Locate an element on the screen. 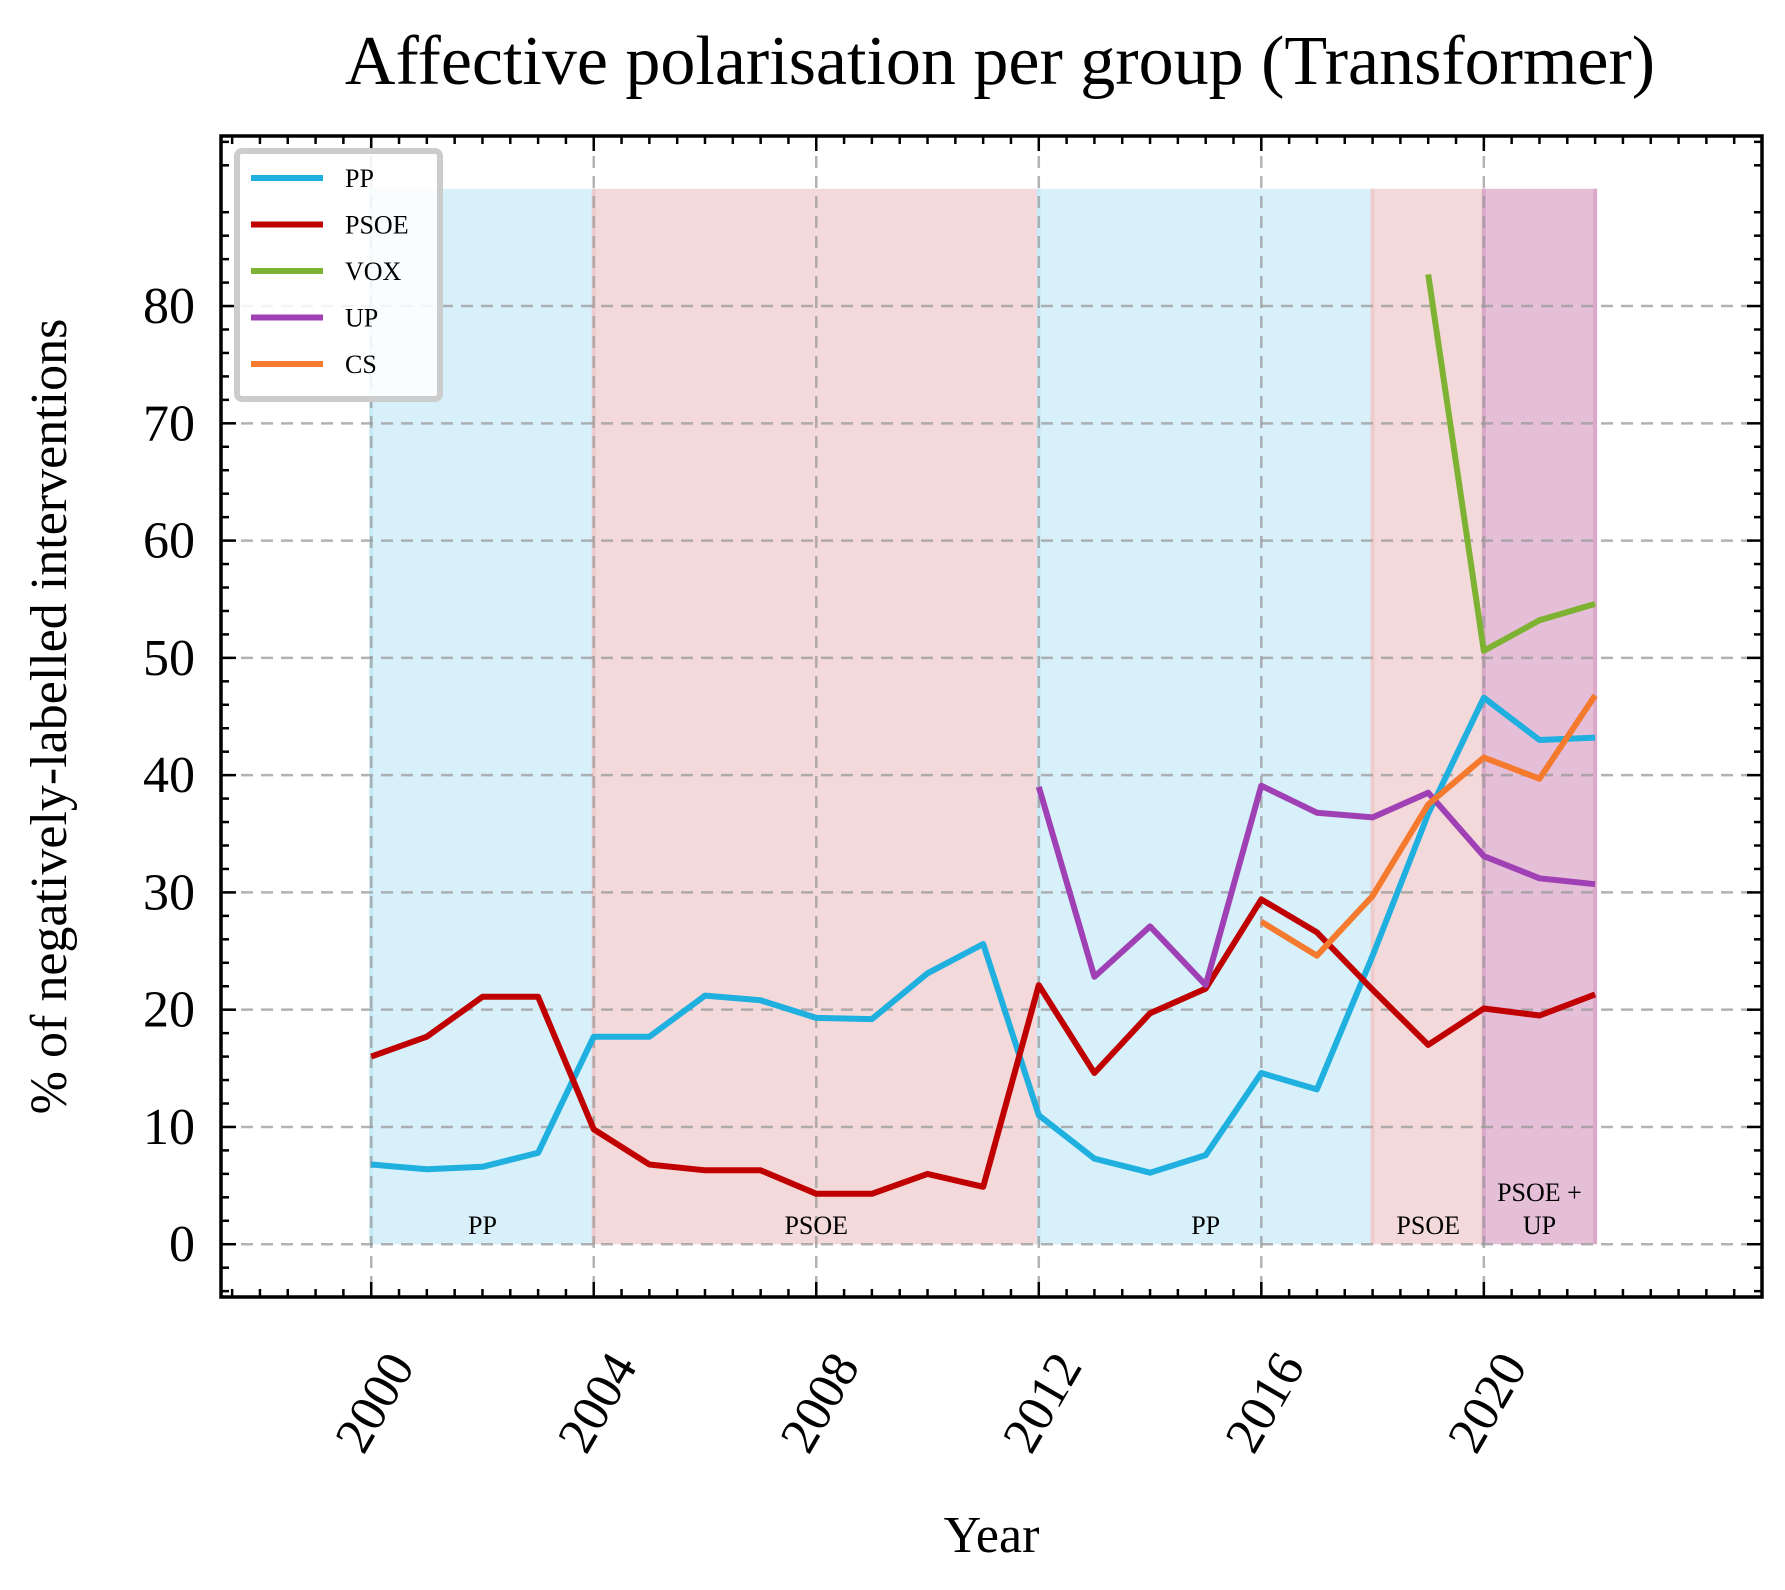  y-axis-tick-labels: 0 10 20 30 40 50 60 70 80 is located at coordinates (169, 775).